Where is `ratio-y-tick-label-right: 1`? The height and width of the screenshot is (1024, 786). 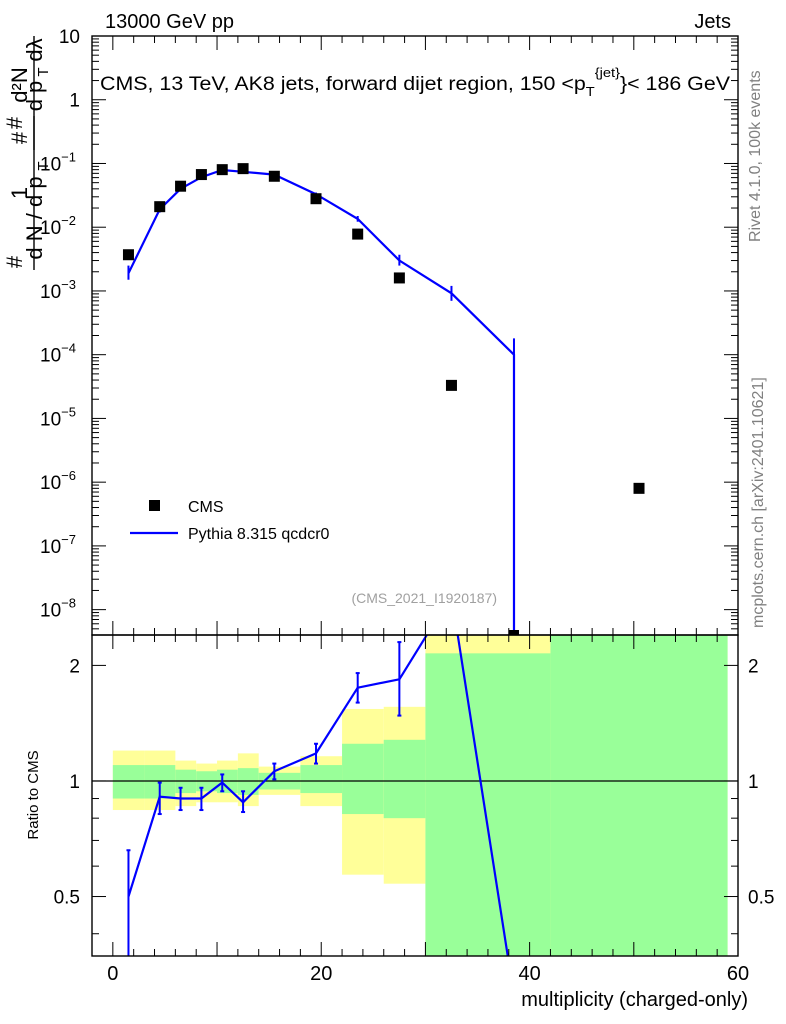 ratio-y-tick-label-right: 1 is located at coordinates (753, 782).